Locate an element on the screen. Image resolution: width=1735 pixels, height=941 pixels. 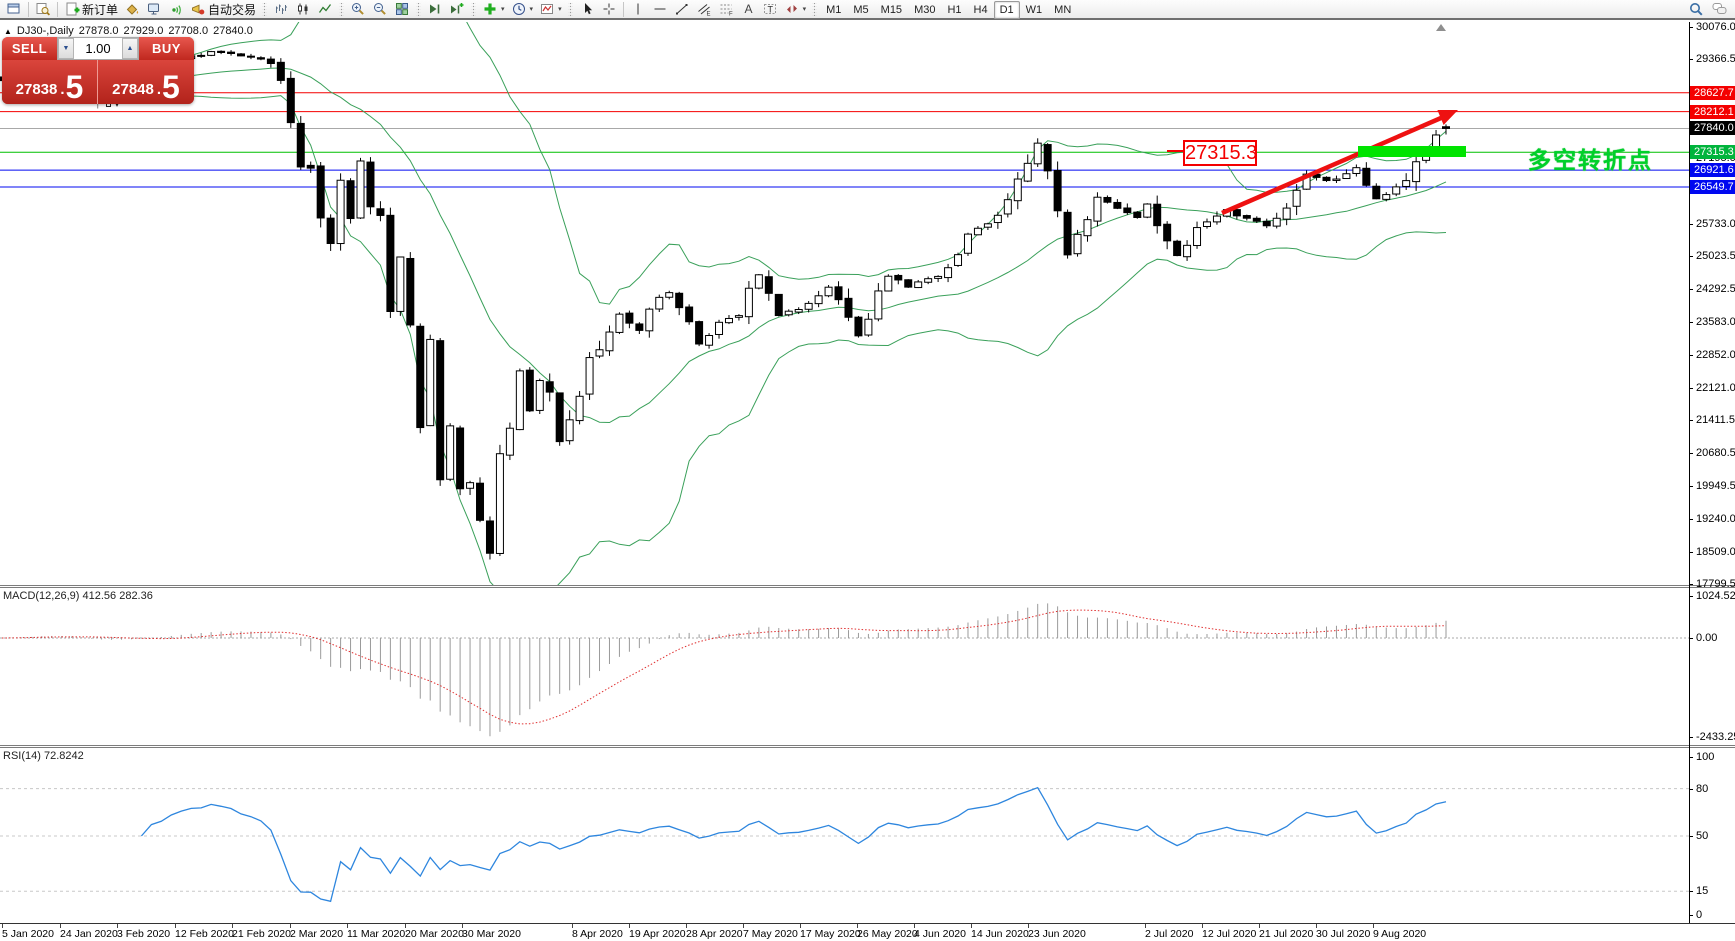
chat-icon is located at coordinates (1720, 9).